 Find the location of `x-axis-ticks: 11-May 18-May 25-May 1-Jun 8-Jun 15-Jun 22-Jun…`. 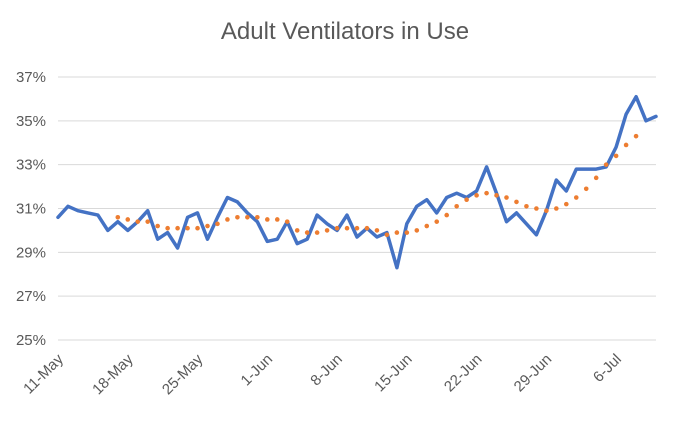

x-axis-ticks: 11-May 18-May 25-May 1-Jun 8-Jun 15-Jun 22-Jun… is located at coordinates (322, 374).